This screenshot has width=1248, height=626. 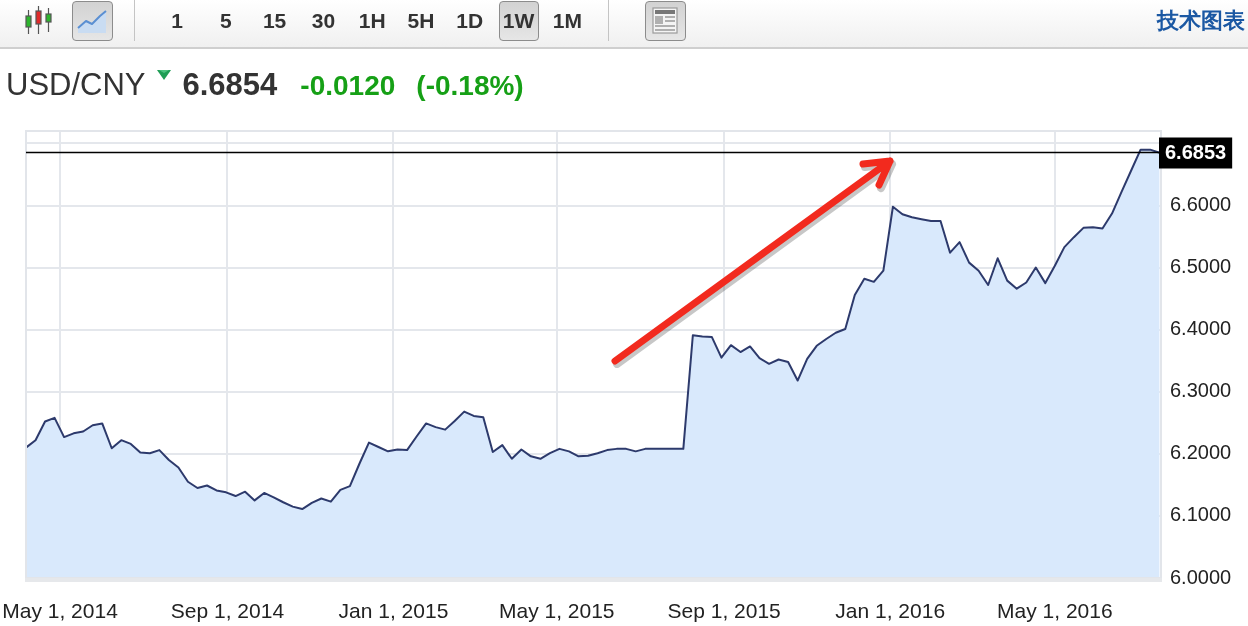 What do you see at coordinates (518, 20) in the screenshot?
I see `text: 1W` at bounding box center [518, 20].